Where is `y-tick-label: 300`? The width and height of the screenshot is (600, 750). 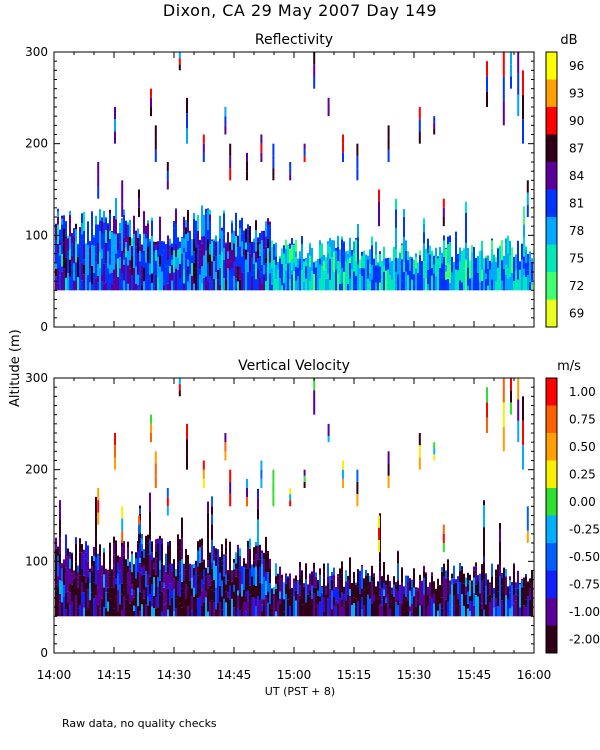
y-tick-label: 300 is located at coordinates (36, 378).